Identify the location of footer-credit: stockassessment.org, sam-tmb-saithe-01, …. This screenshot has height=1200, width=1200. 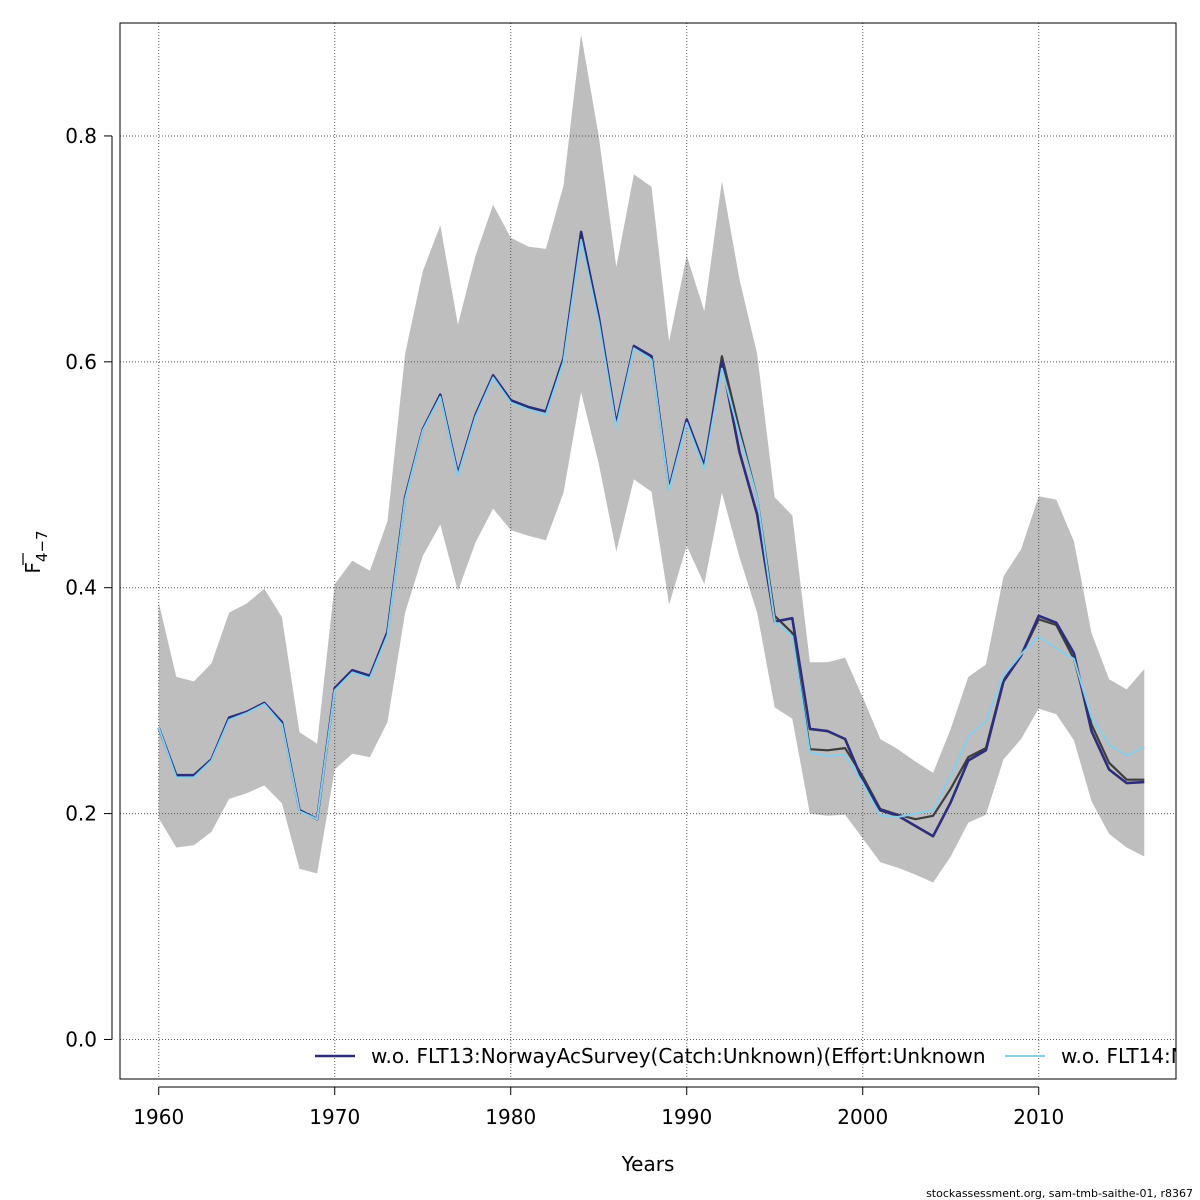
(1059, 1193).